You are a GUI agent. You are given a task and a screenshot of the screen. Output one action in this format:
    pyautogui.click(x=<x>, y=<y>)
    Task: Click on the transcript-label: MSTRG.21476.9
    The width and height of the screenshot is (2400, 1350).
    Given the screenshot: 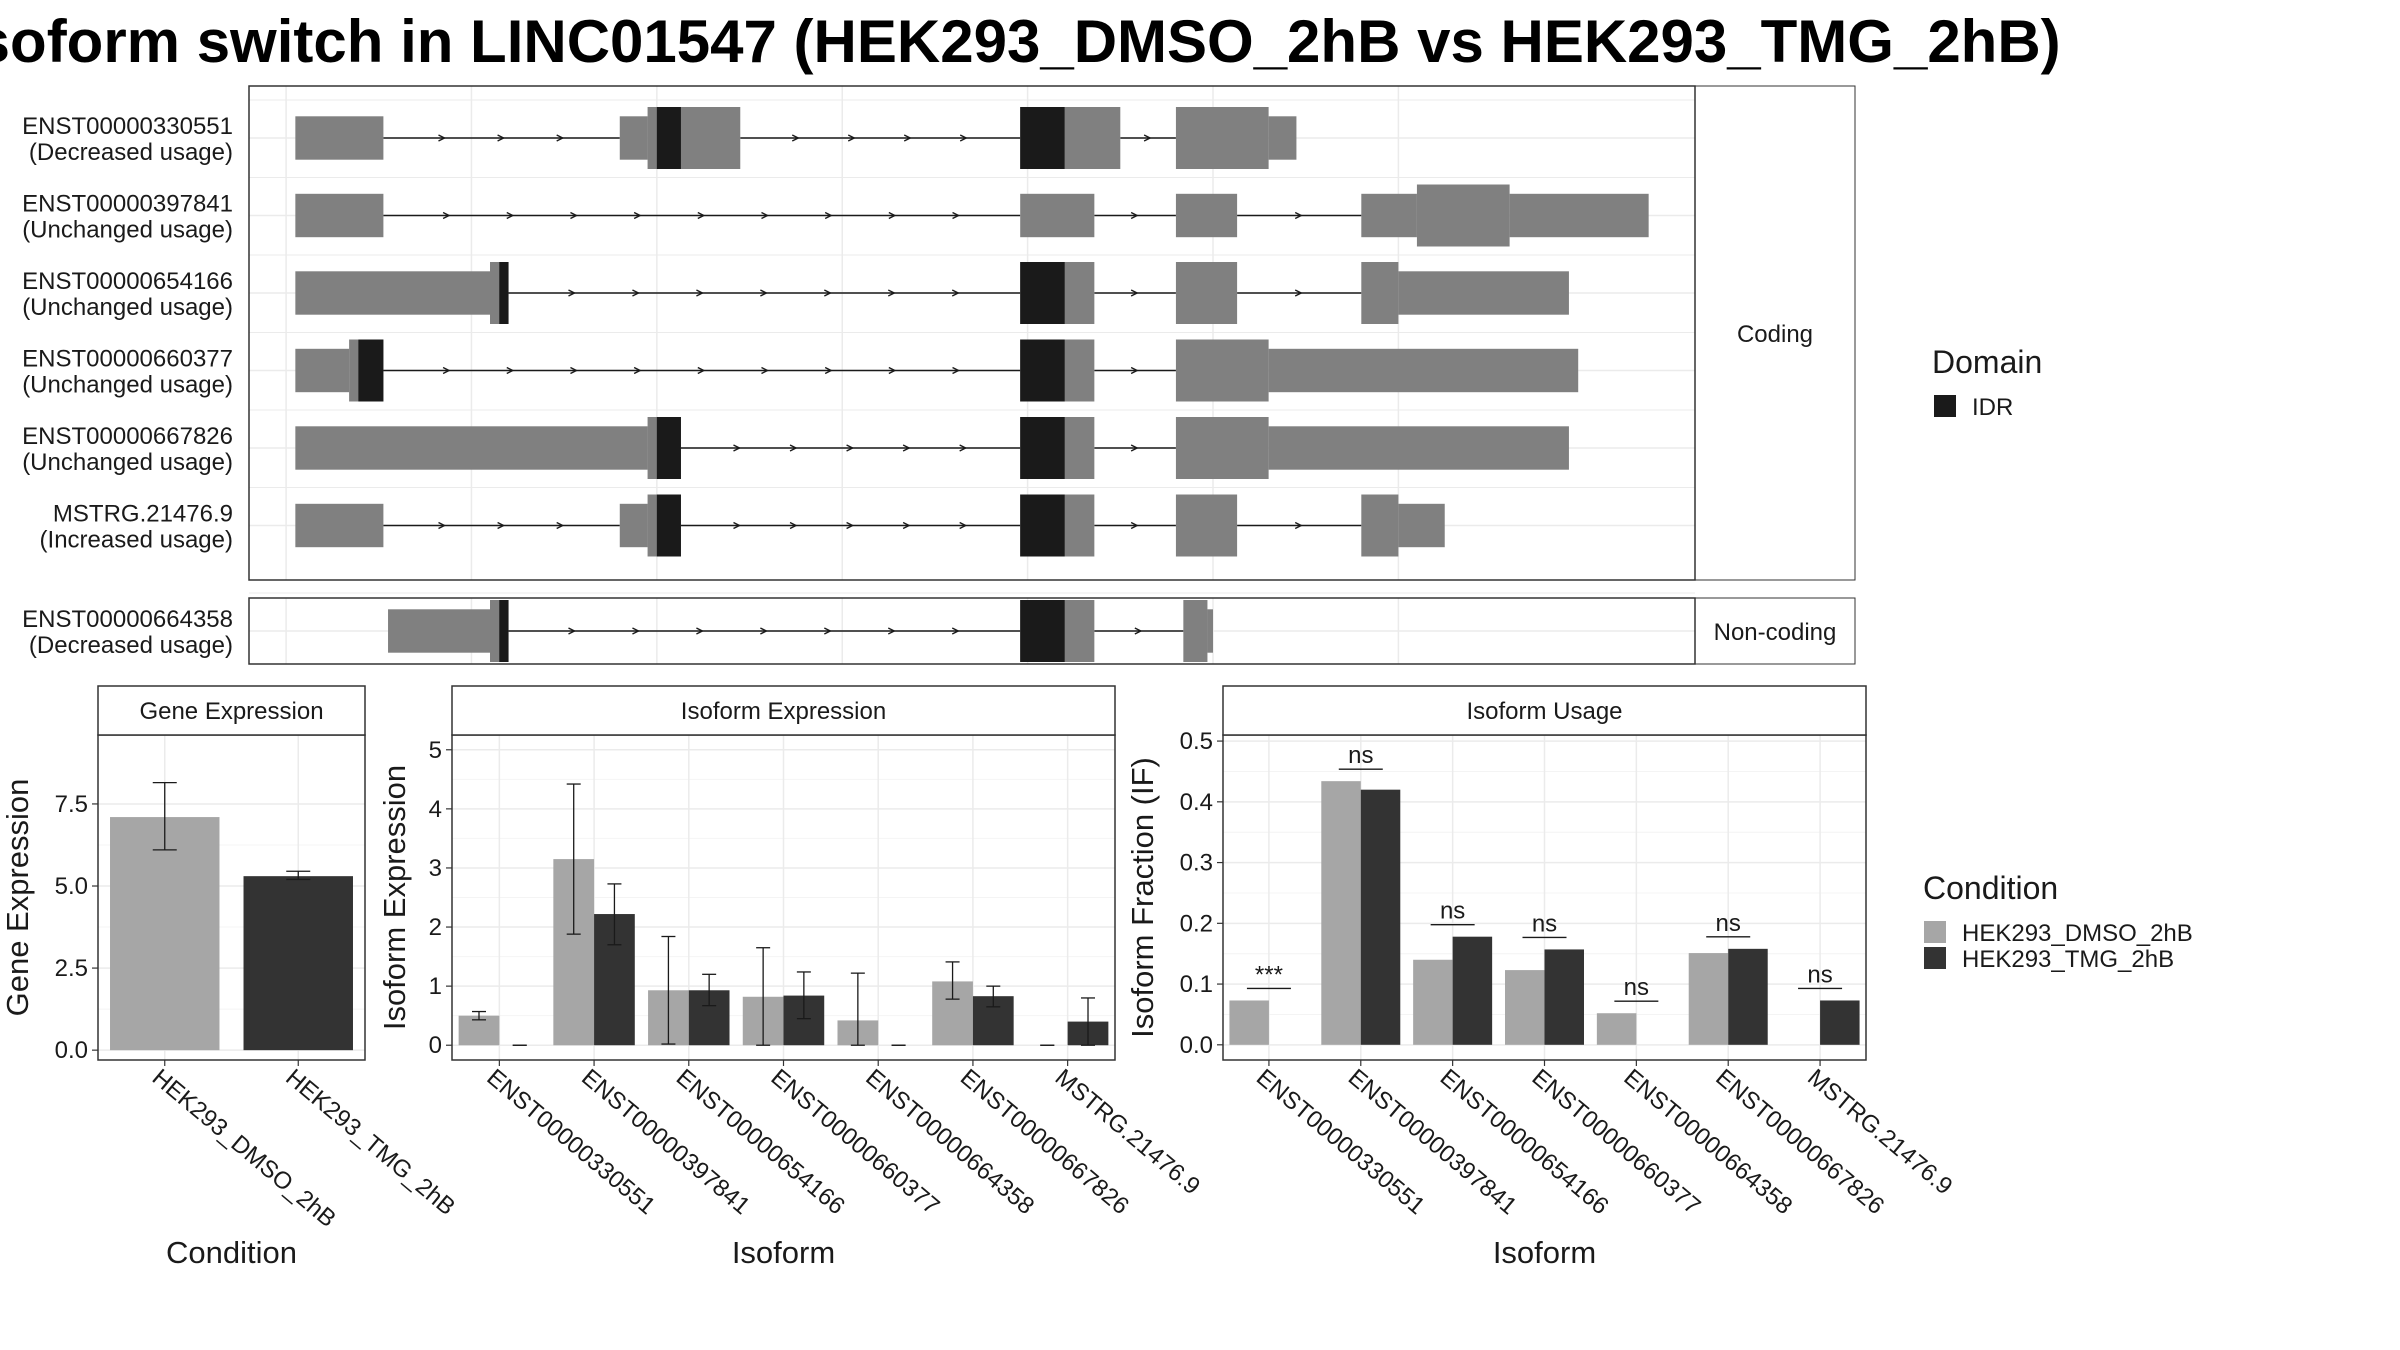 What is the action you would take?
    pyautogui.click(x=143, y=514)
    